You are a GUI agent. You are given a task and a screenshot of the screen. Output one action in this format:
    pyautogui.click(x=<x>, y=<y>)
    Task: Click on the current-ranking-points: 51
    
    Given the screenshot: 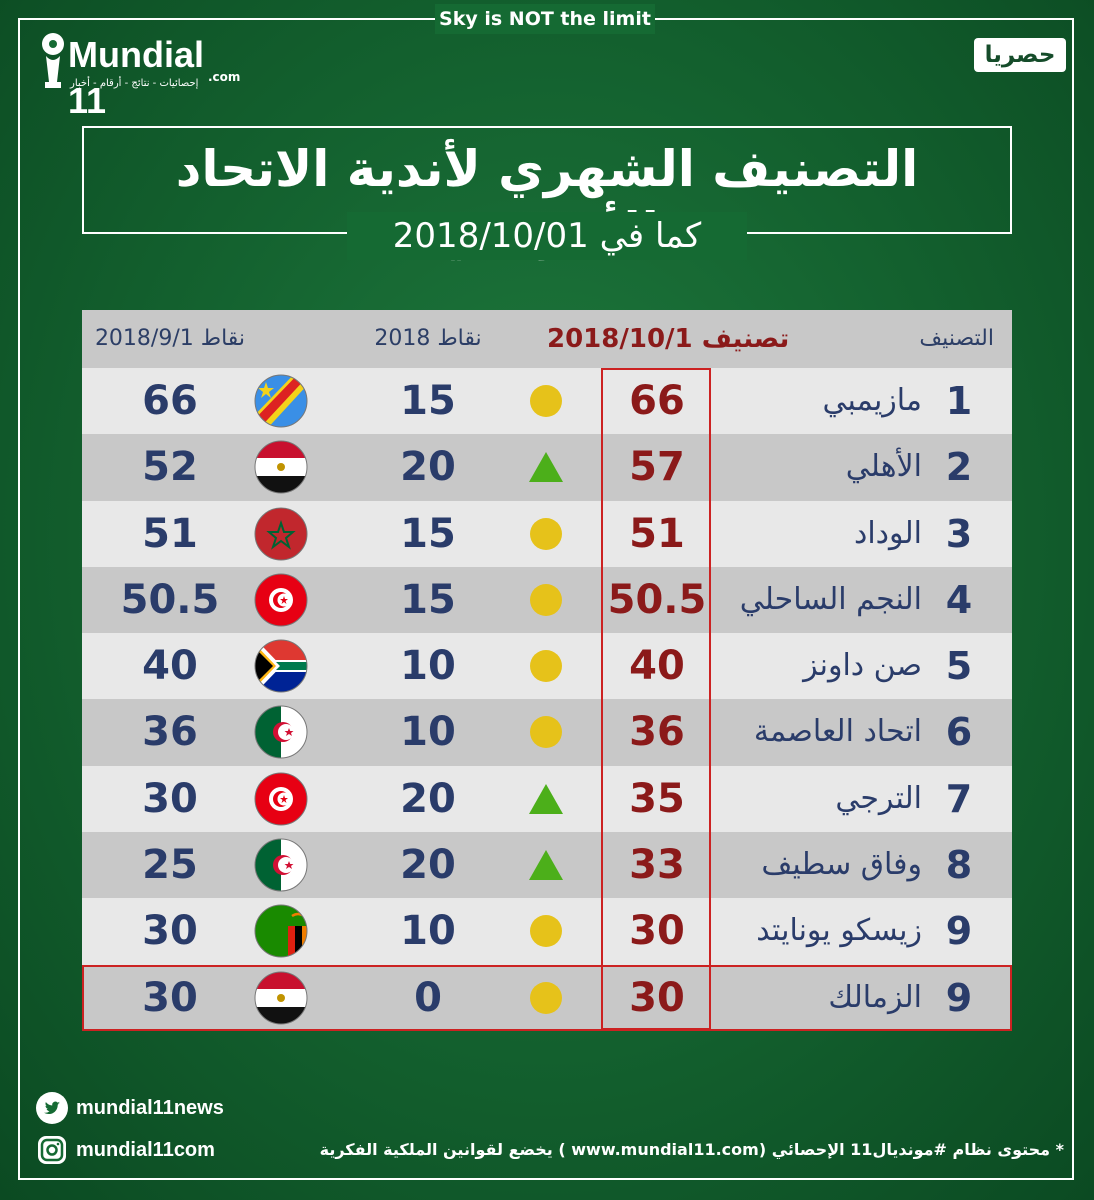 What is the action you would take?
    pyautogui.click(x=657, y=533)
    